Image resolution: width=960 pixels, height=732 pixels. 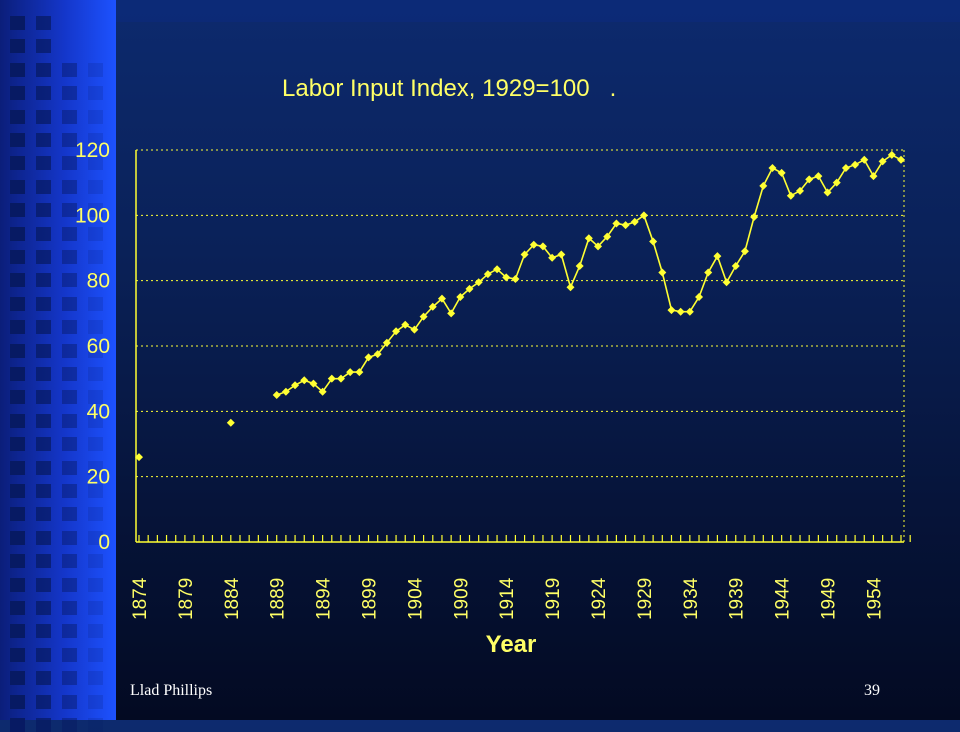 What do you see at coordinates (98, 411) in the screenshot?
I see `y-tick-label: 40` at bounding box center [98, 411].